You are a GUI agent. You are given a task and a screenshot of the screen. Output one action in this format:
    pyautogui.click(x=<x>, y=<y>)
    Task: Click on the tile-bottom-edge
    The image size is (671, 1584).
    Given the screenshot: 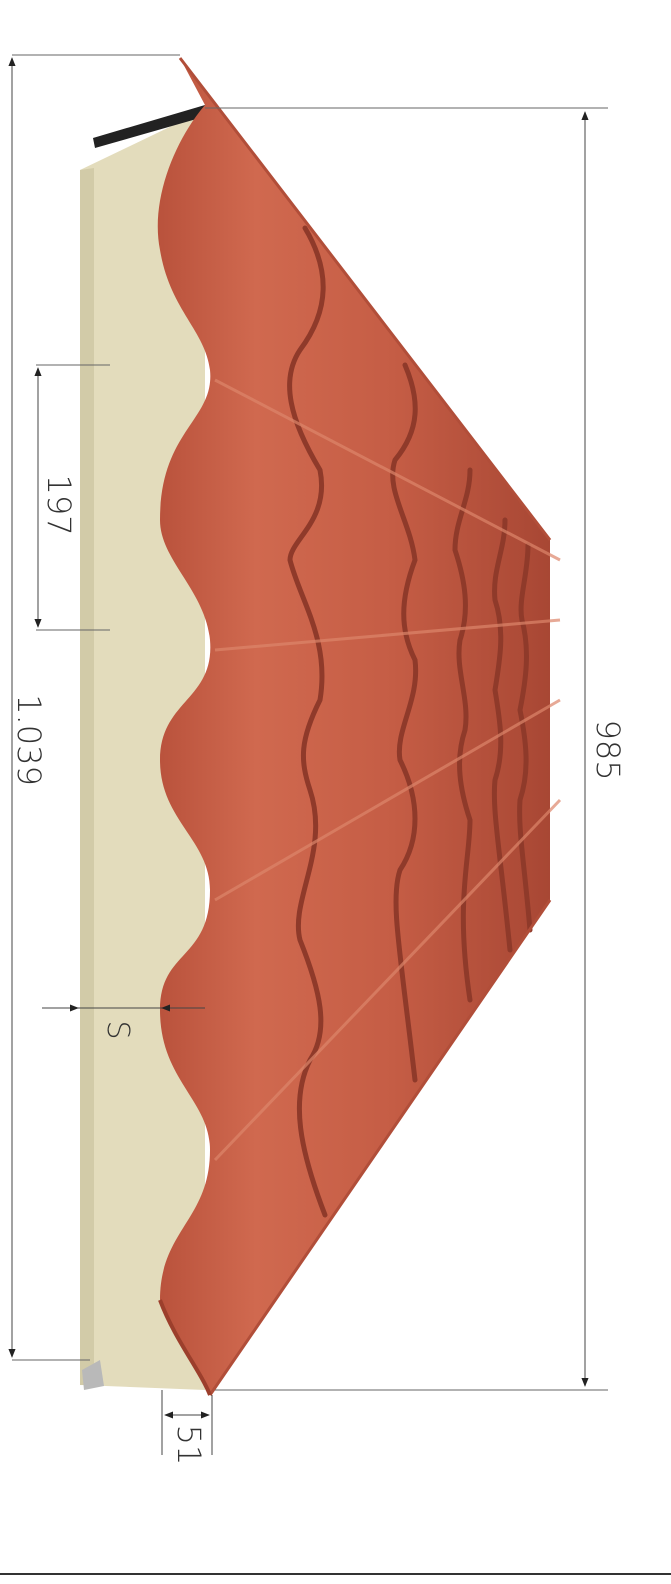 What is the action you would take?
    pyautogui.click(x=185, y=1347)
    